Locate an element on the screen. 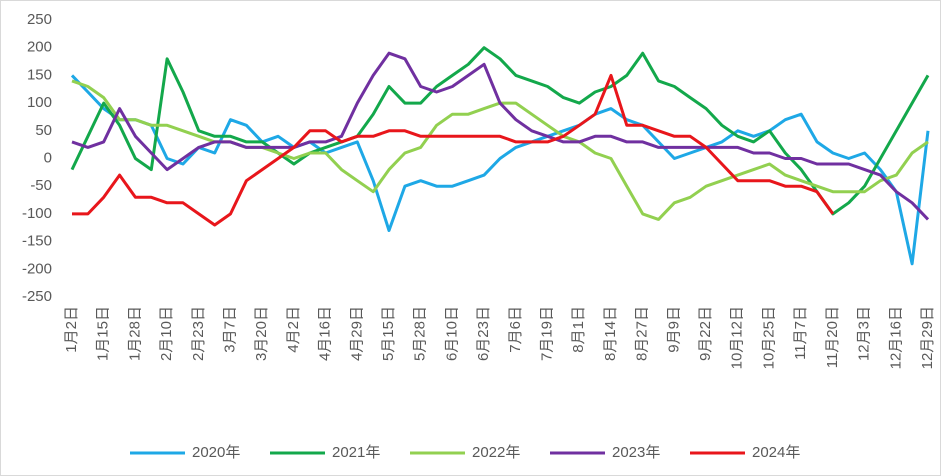 This screenshot has width=941, height=476. x-tick-label: 6月10日 is located at coordinates (451, 333).